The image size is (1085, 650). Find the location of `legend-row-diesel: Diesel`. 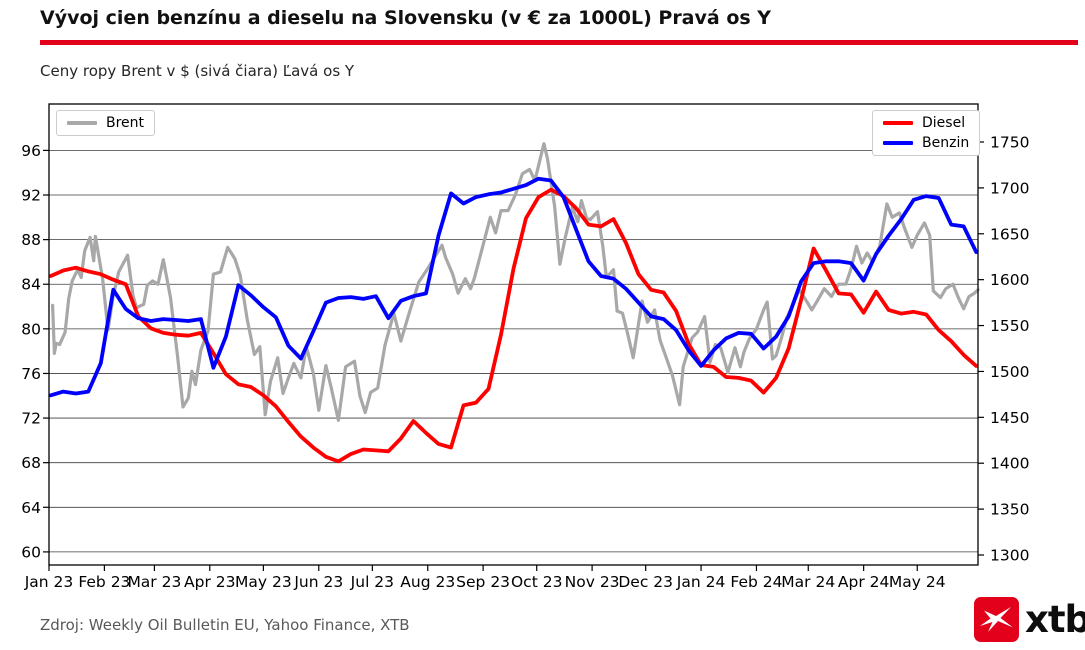

legend-row-diesel: Diesel is located at coordinates (926, 123).